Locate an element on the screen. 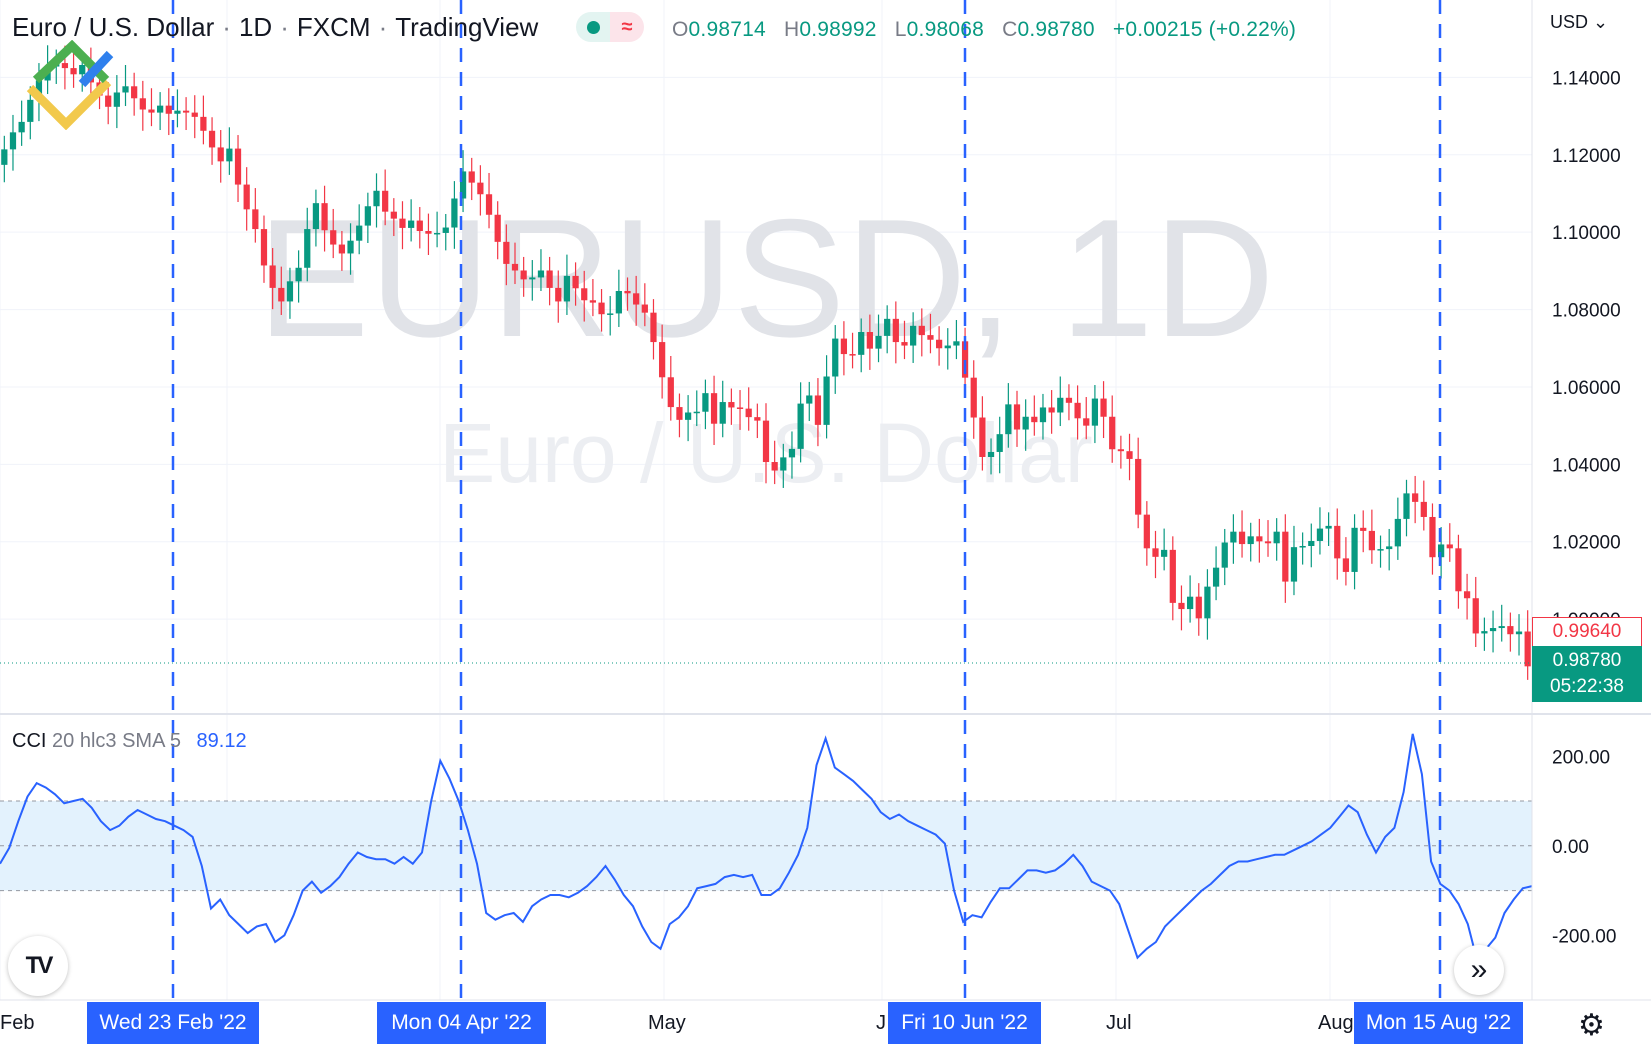 The height and width of the screenshot is (1049, 1651). date-flag-apr: Mon 04 Apr '22 is located at coordinates (461, 1023).